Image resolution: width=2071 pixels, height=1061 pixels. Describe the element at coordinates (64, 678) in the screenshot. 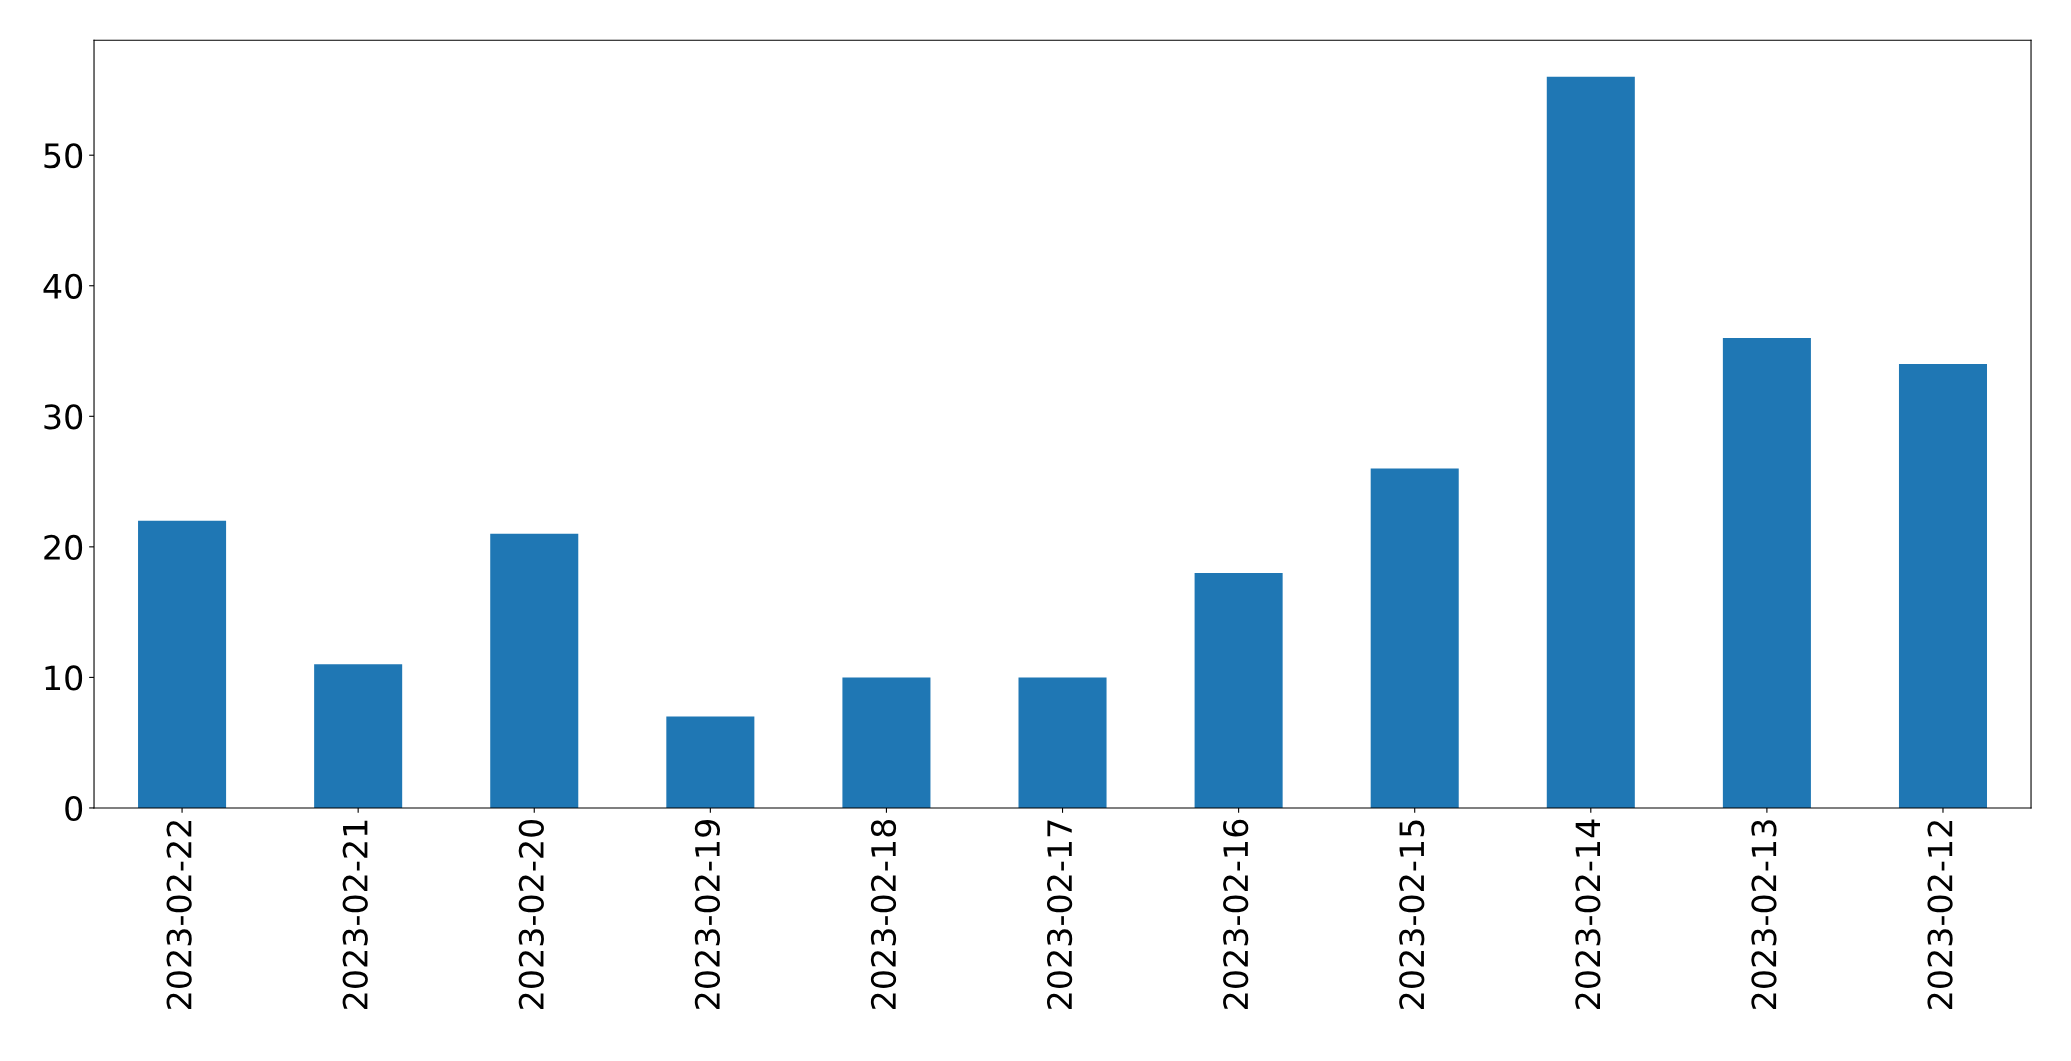

I see `y-tick-label: 10` at that location.